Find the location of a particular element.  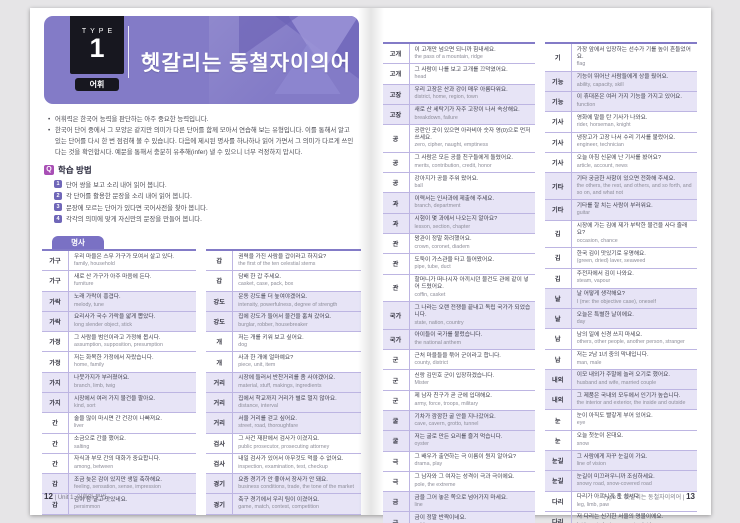

english-meaning: piece, unit, item is located at coordinates (257, 365).